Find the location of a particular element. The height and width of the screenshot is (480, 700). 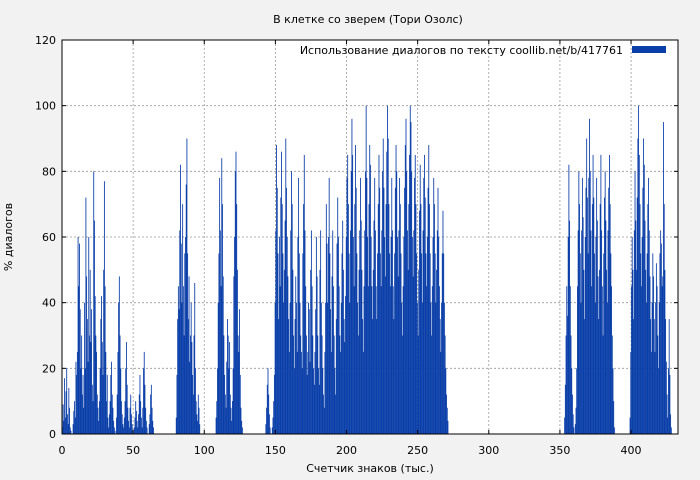

y-tick-label: 120 is located at coordinates (45, 40).